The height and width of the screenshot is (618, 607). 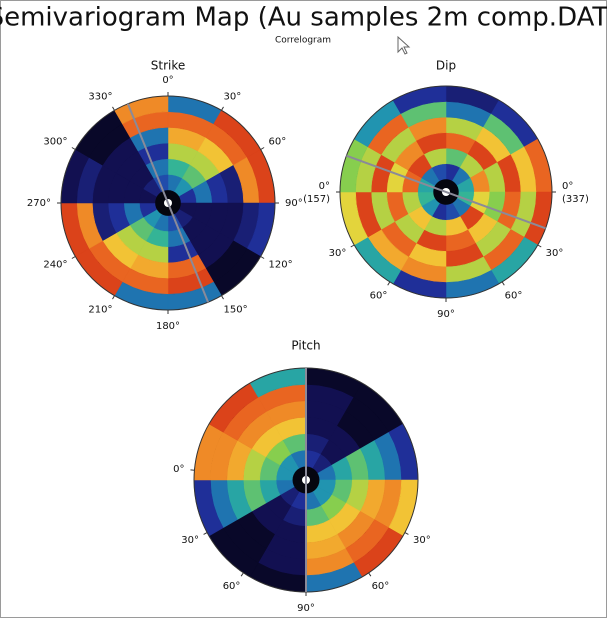 What do you see at coordinates (100, 96) in the screenshot?
I see `angle-tick-label: 330°` at bounding box center [100, 96].